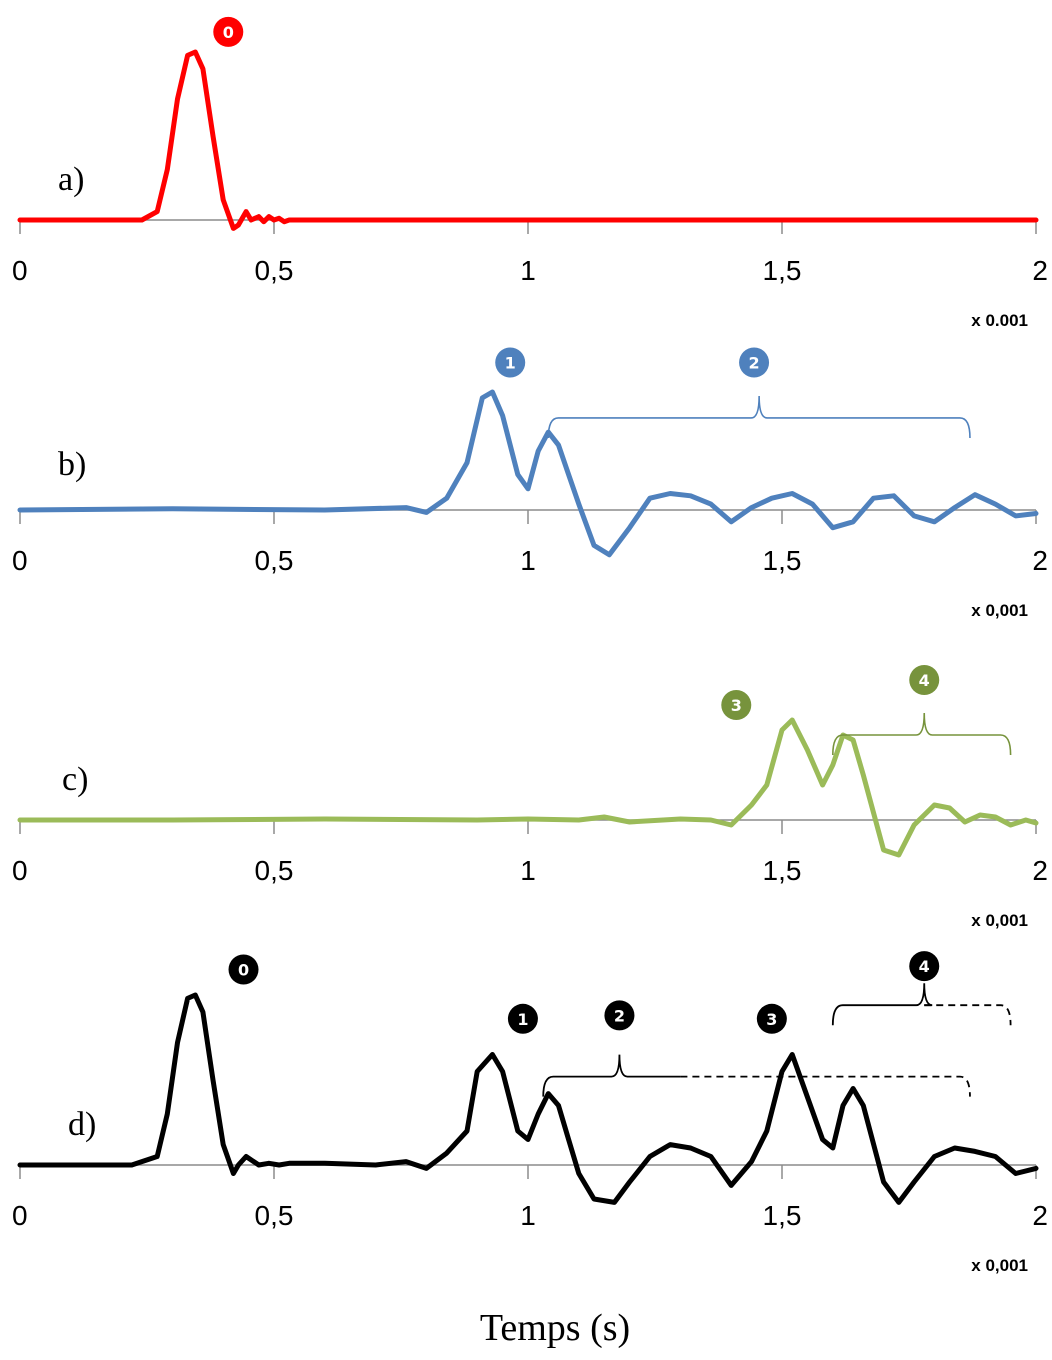 The image size is (1052, 1360). I want to click on panel-label: c), so click(75, 779).